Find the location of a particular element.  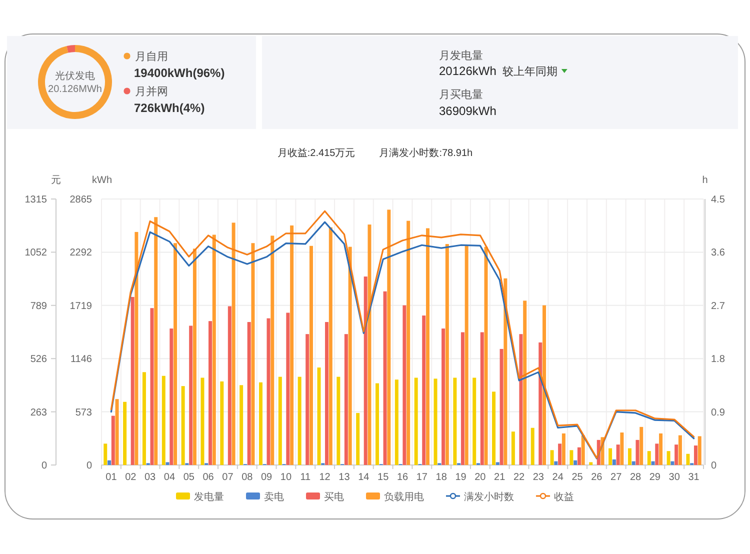

x-tick-label: 14 is located at coordinates (364, 477).